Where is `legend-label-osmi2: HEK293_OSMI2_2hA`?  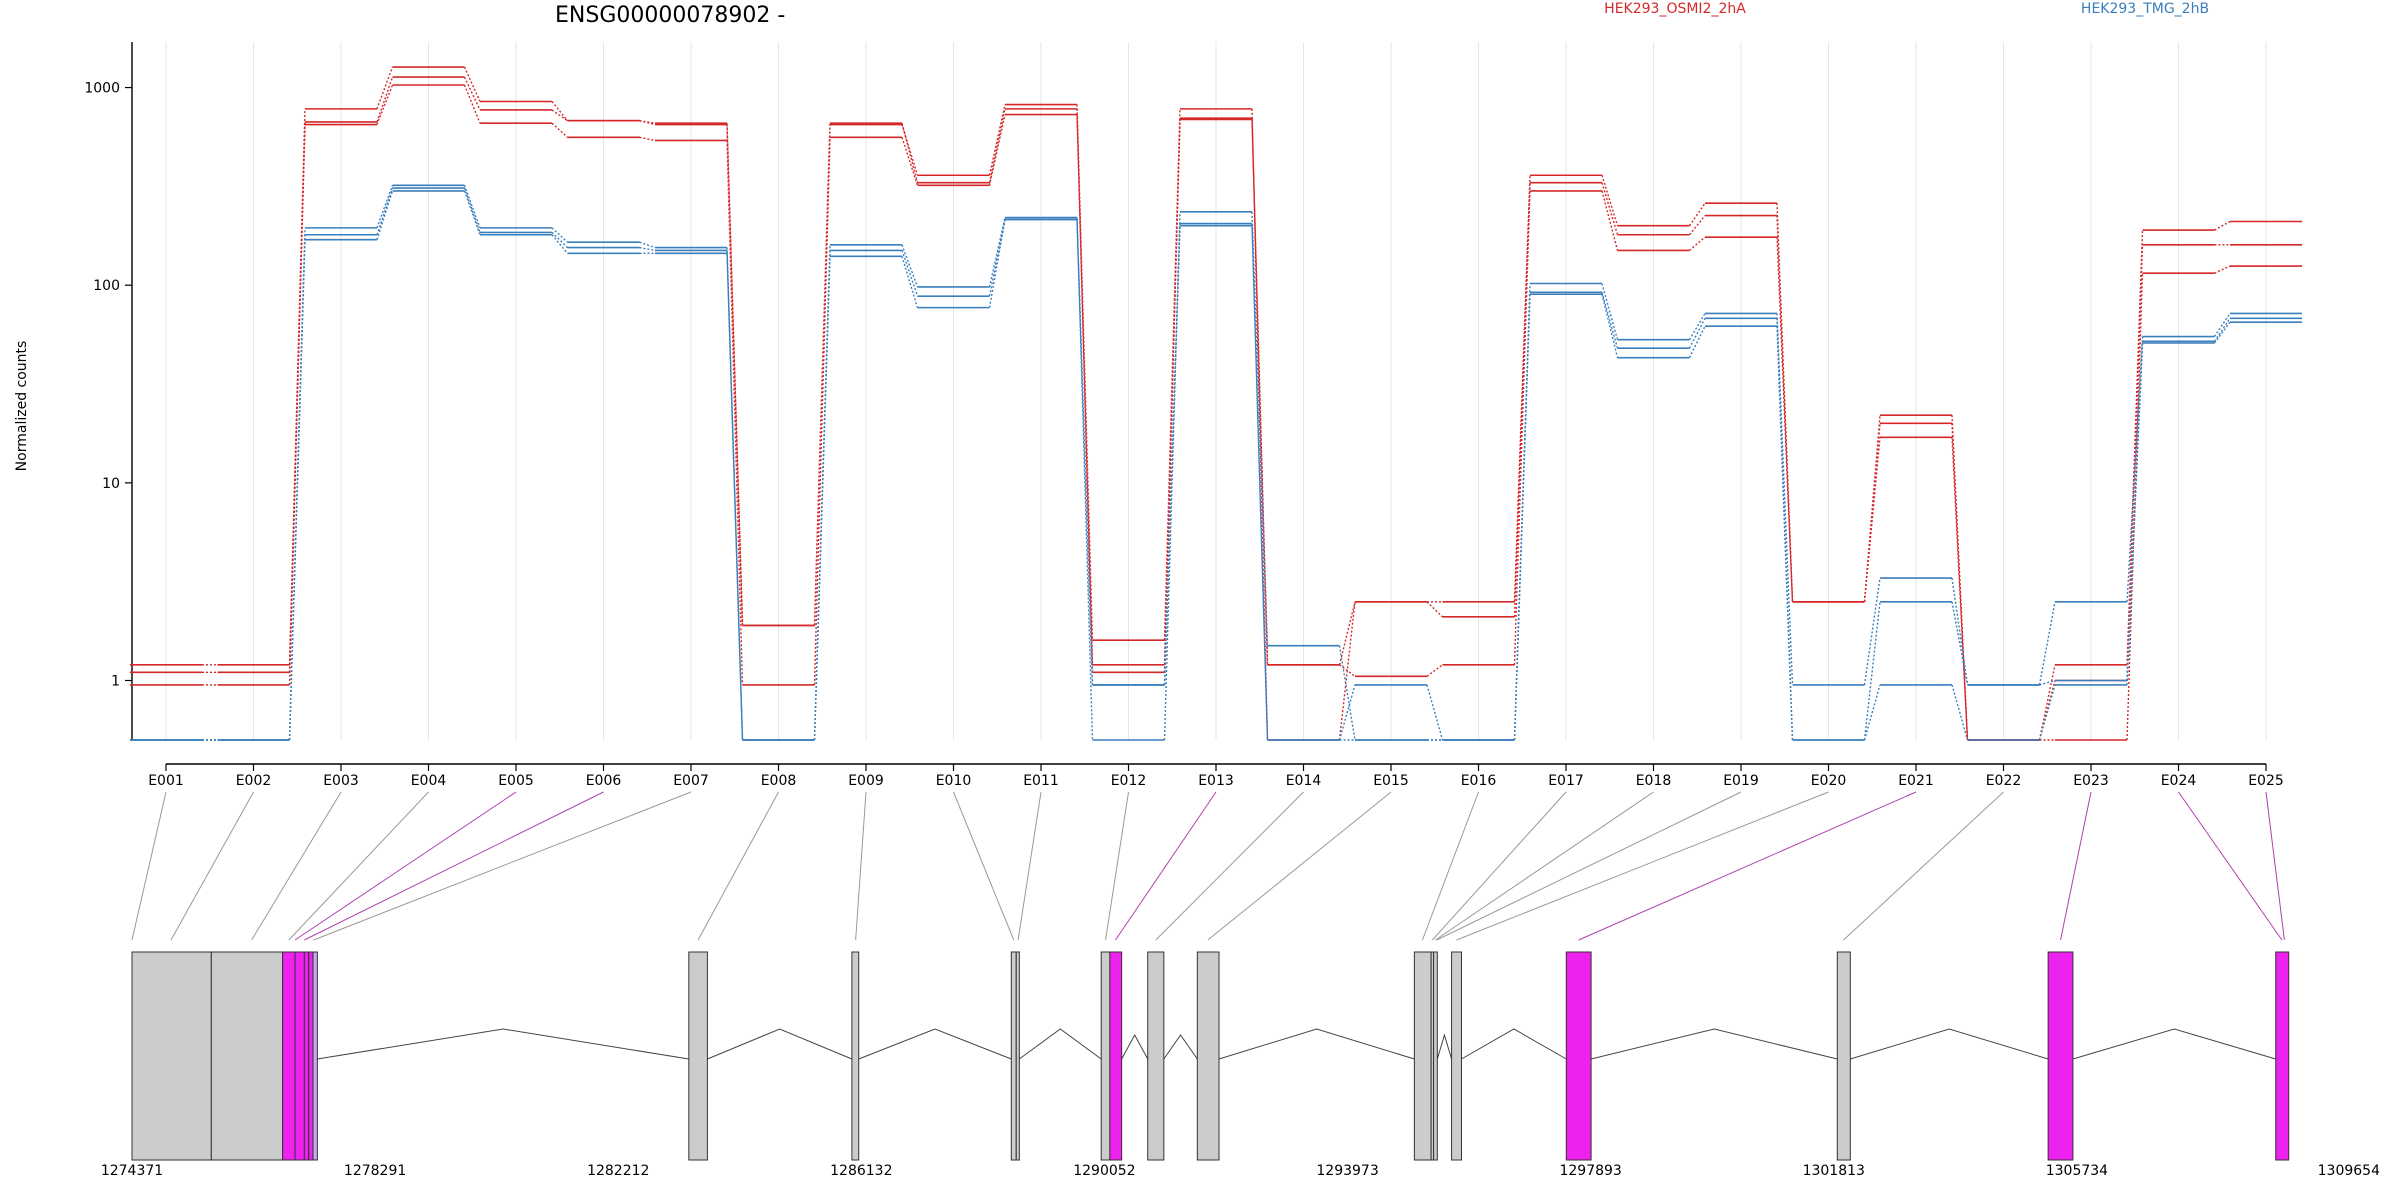
legend-label-osmi2: HEK293_OSMI2_2hA is located at coordinates (1675, 9).